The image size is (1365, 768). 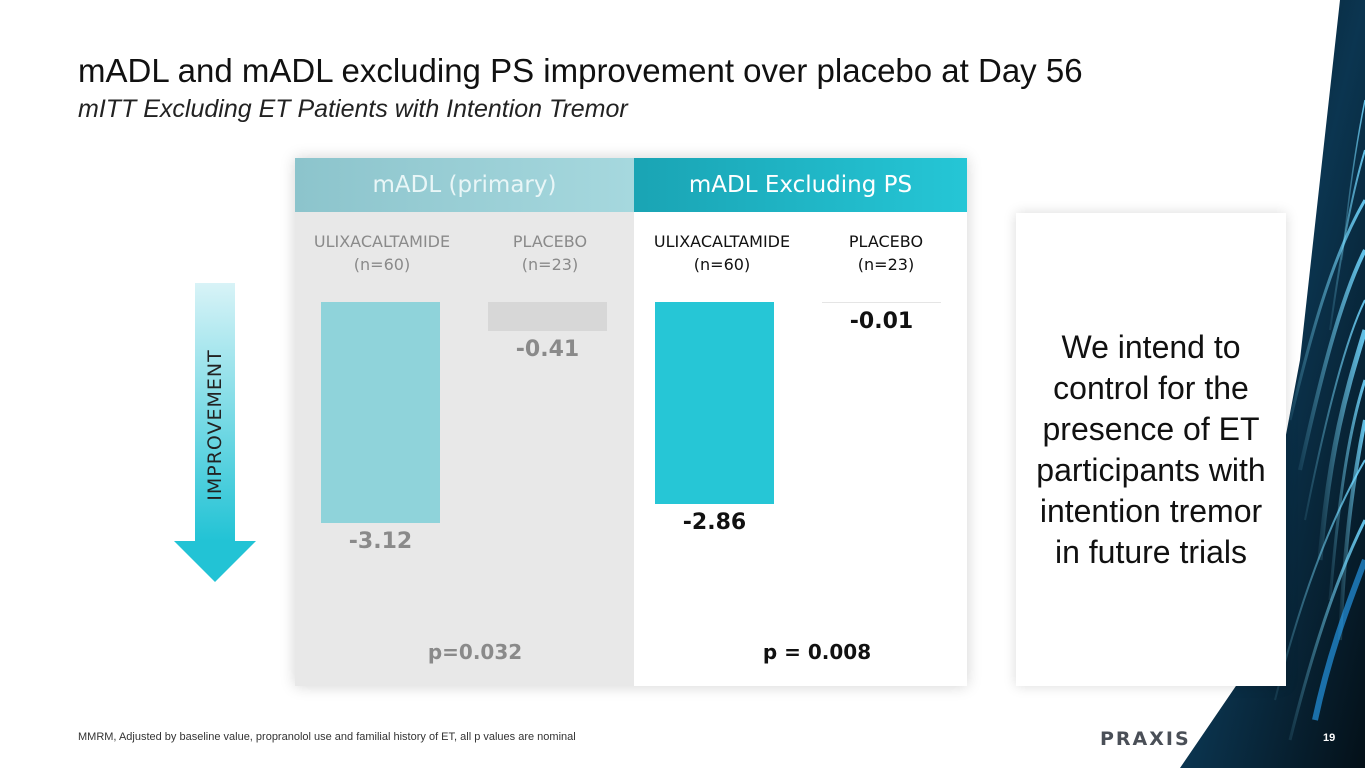 I want to click on improvement-arrow-icon, so click(x=215, y=432).